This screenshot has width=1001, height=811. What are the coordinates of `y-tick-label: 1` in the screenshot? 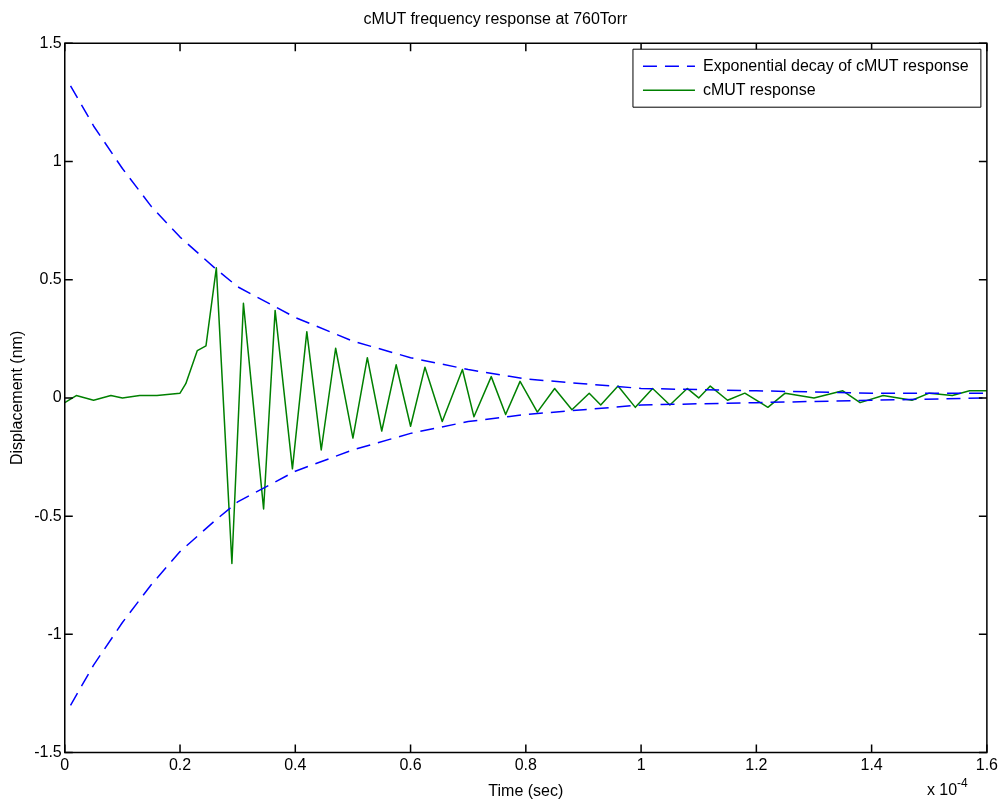 It's located at (57, 160).